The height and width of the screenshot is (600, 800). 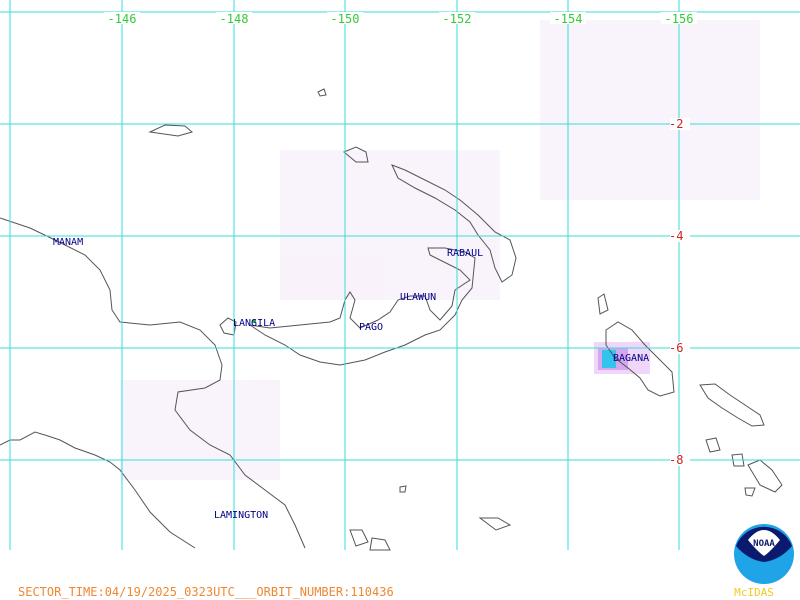 I want to click on volcano-label: MANAM, so click(x=68, y=242).